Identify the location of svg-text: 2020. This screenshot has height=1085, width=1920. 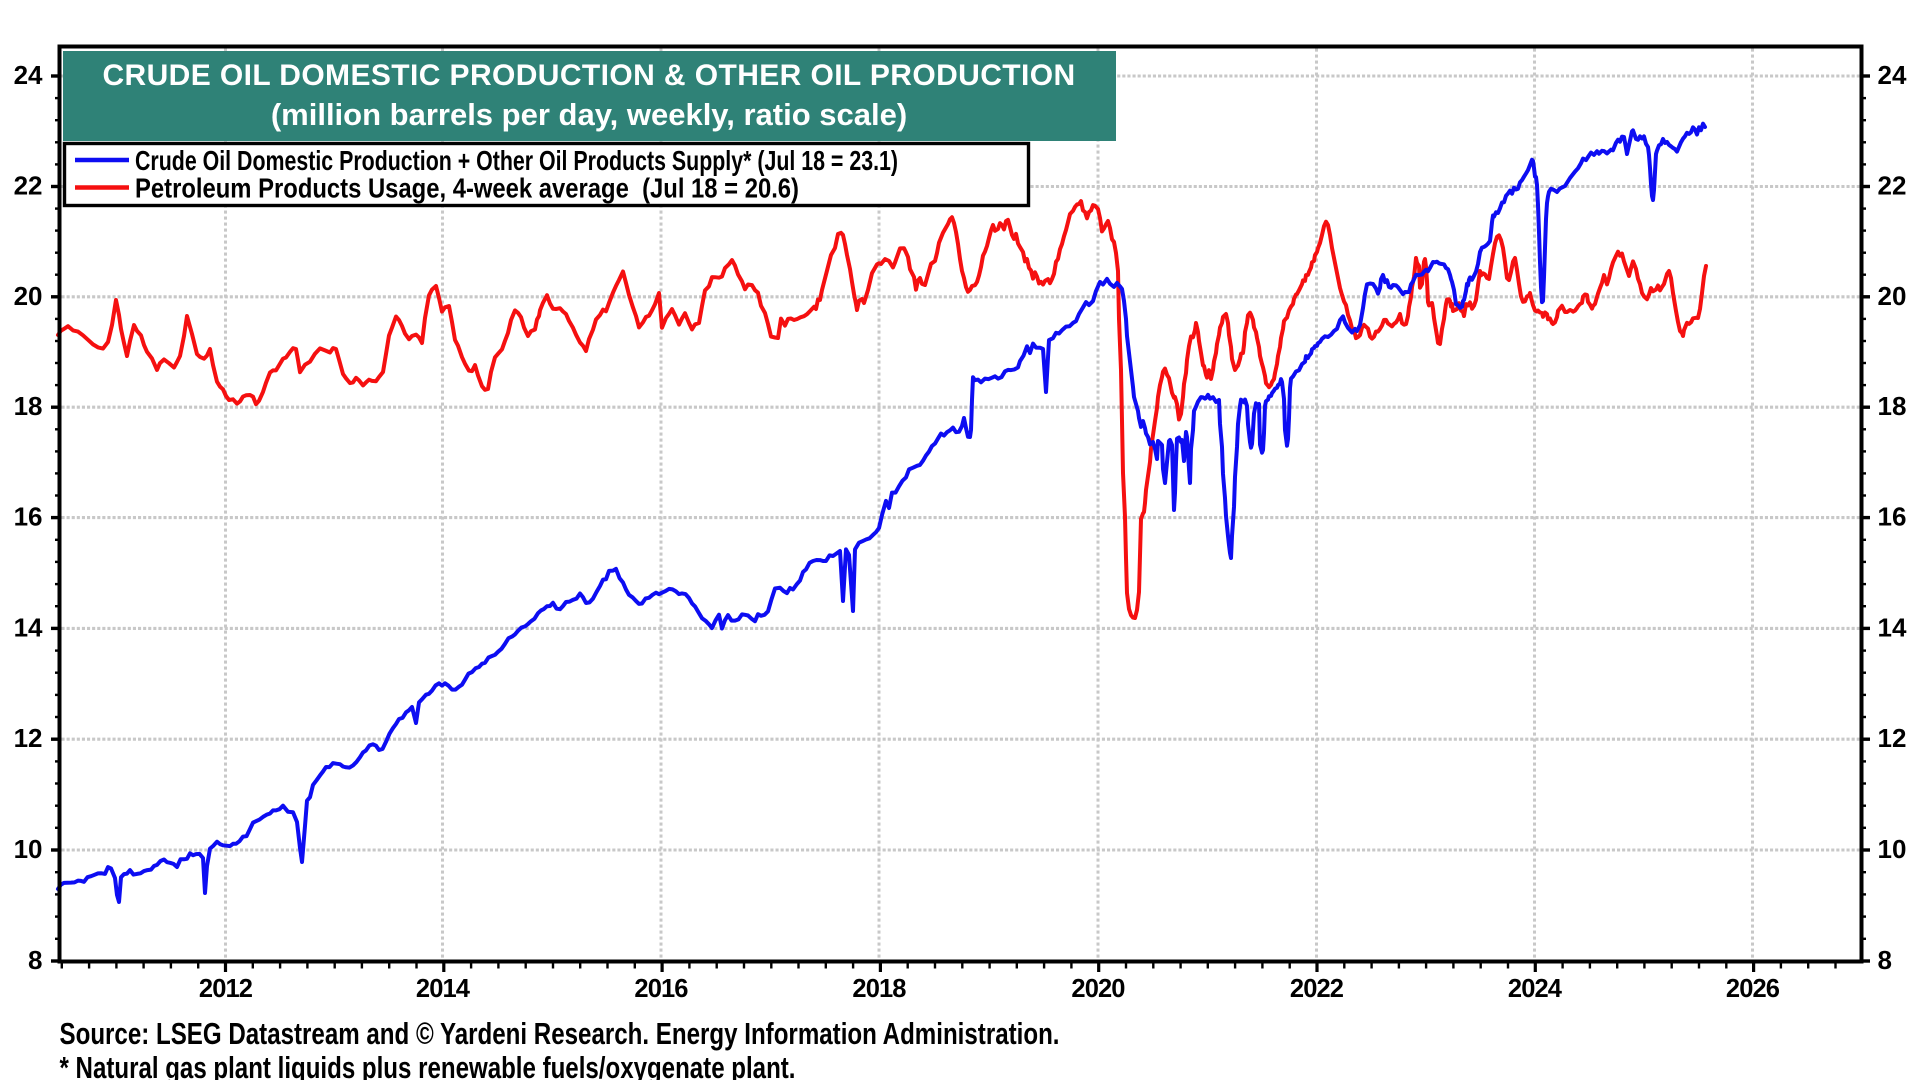
(1098, 989).